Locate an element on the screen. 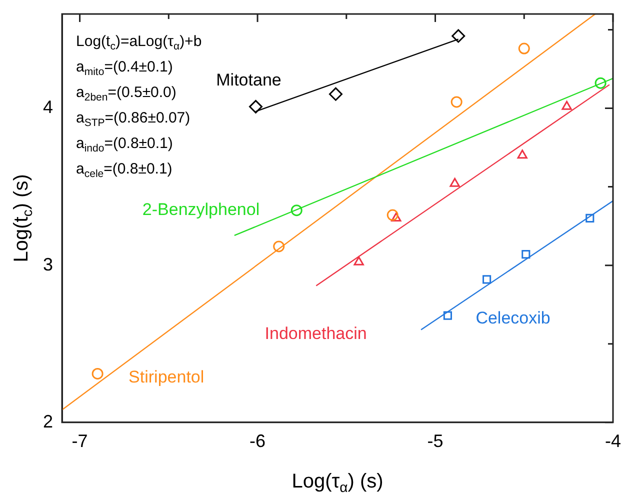  text: Indomethacin is located at coordinates (315, 333).